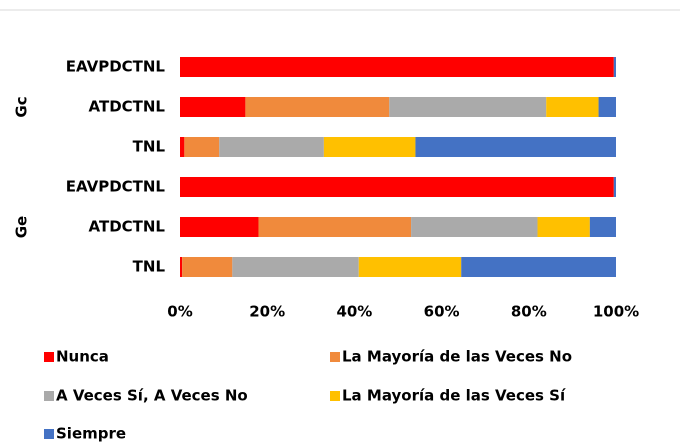 The height and width of the screenshot is (444, 680). What do you see at coordinates (457, 357) in the screenshot?
I see `legend-label: La Mayoría de las Veces No` at bounding box center [457, 357].